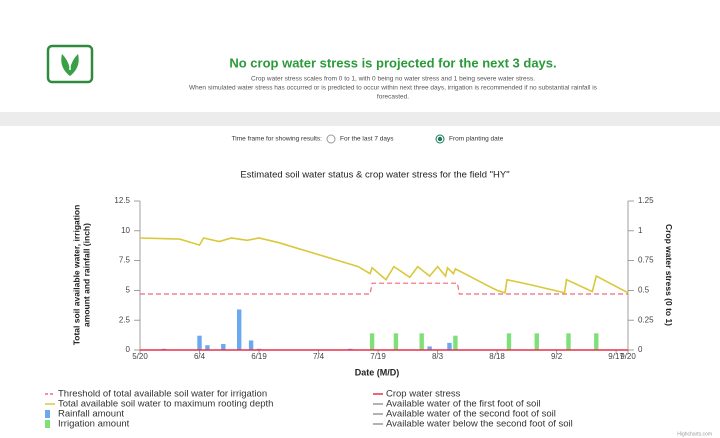 This screenshot has height=438, width=720. Describe the element at coordinates (497, 356) in the screenshot. I see `x-tick-label: 8/18` at that location.